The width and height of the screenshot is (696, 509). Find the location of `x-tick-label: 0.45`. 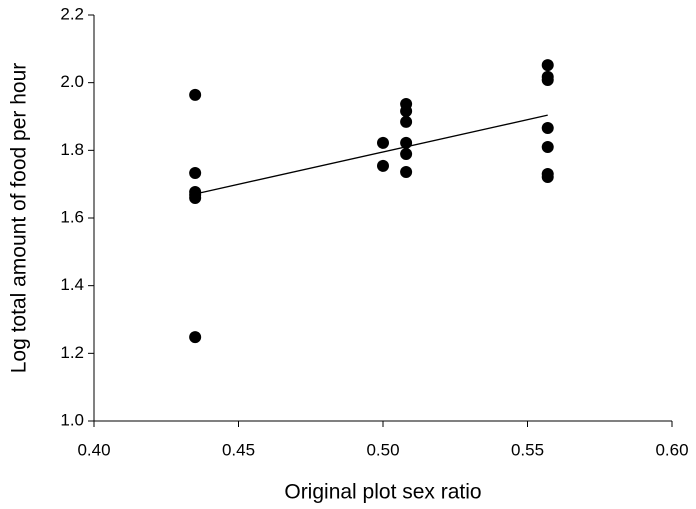

x-tick-label: 0.45 is located at coordinates (238, 449).